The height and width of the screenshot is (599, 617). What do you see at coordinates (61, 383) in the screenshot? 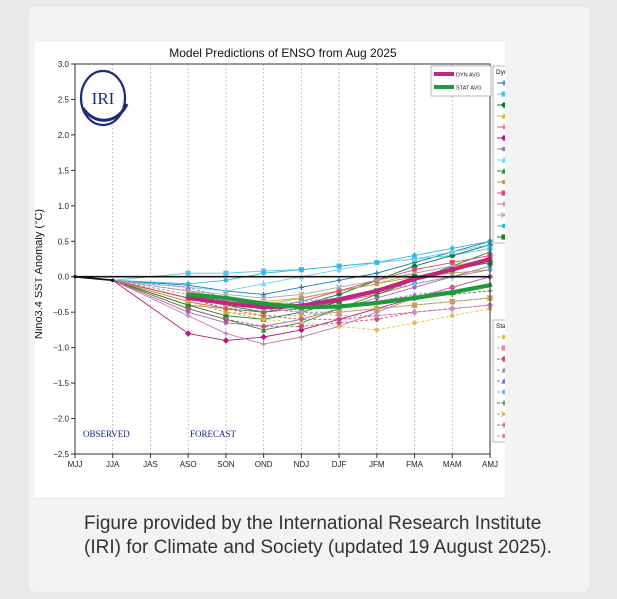
I see `y-tick-label: −1.5` at bounding box center [61, 383].